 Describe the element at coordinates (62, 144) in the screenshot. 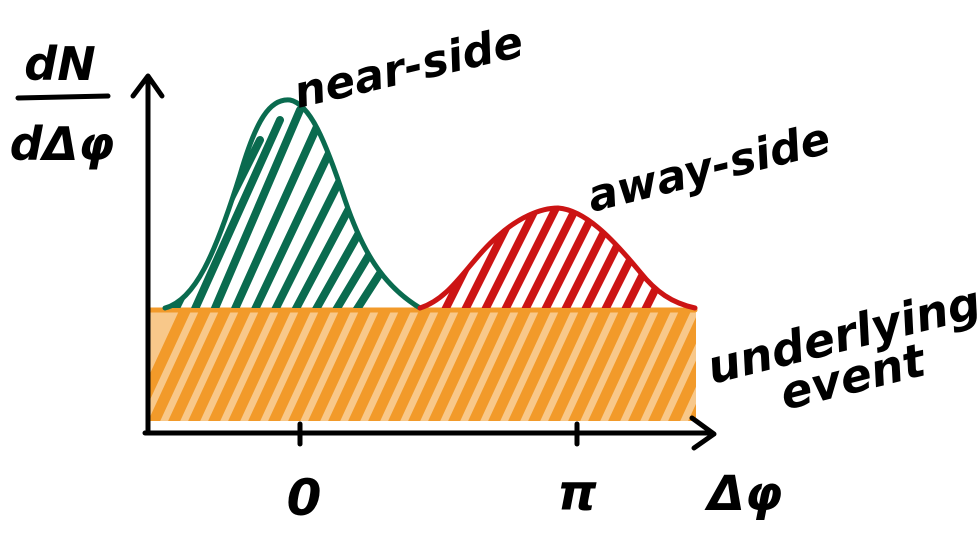

I see `y-axis-denominator: dΔφ` at that location.